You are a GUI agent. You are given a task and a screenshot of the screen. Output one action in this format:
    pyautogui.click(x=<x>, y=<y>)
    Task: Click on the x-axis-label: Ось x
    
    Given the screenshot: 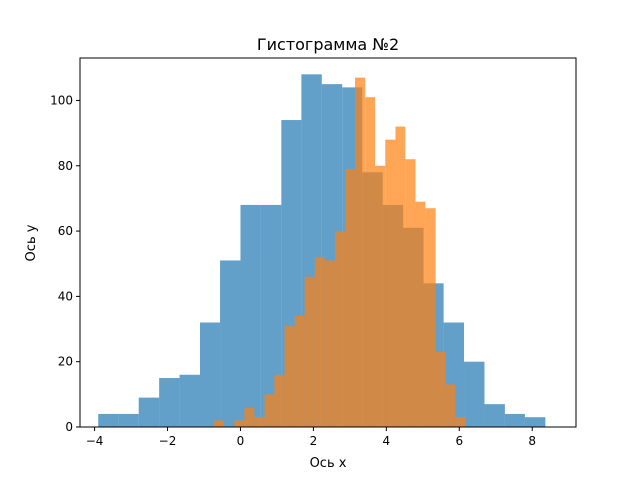 What is the action you would take?
    pyautogui.click(x=328, y=463)
    